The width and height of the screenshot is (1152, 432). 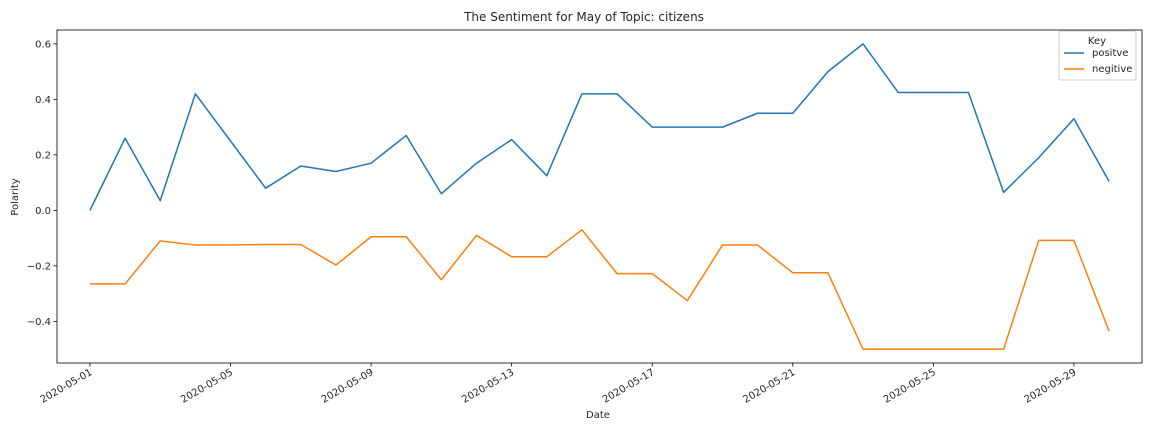 What do you see at coordinates (43, 211) in the screenshot?
I see `y-tick-label: 0.0` at bounding box center [43, 211].